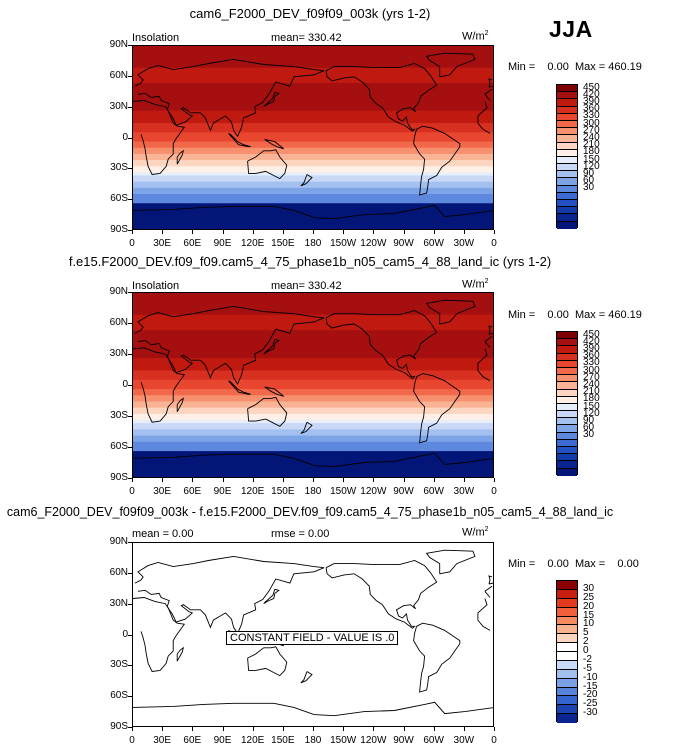  What do you see at coordinates (587, 668) in the screenshot?
I see `colorbar-label: -5` at bounding box center [587, 668].